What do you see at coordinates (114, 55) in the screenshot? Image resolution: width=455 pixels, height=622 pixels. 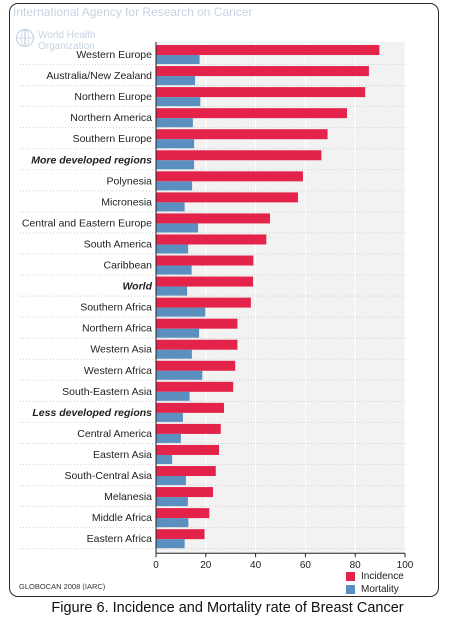 I see `category-label: Western Europe` at bounding box center [114, 55].